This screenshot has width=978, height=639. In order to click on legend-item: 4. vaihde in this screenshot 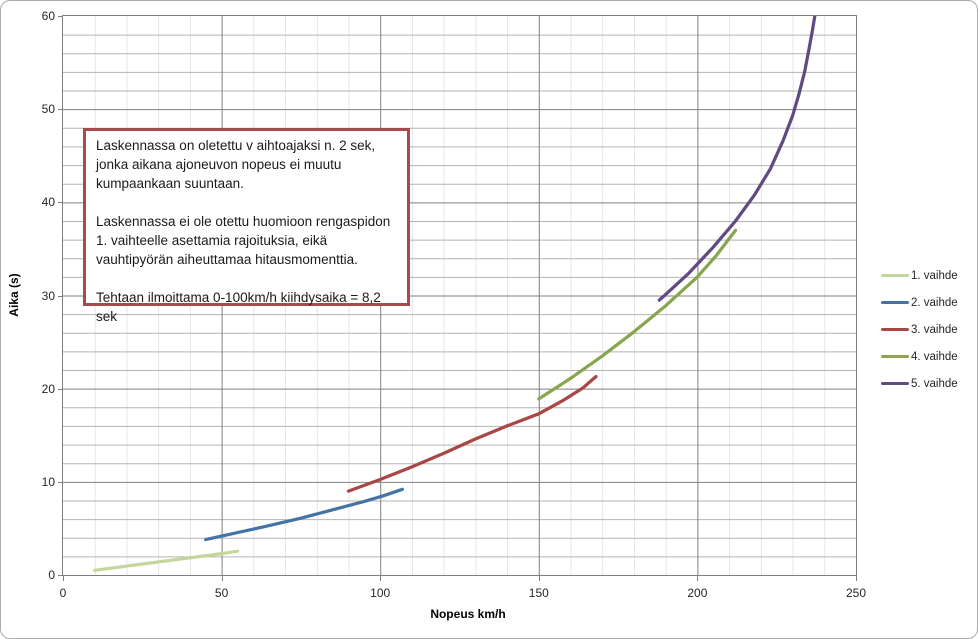, I will do `click(929, 356)`.